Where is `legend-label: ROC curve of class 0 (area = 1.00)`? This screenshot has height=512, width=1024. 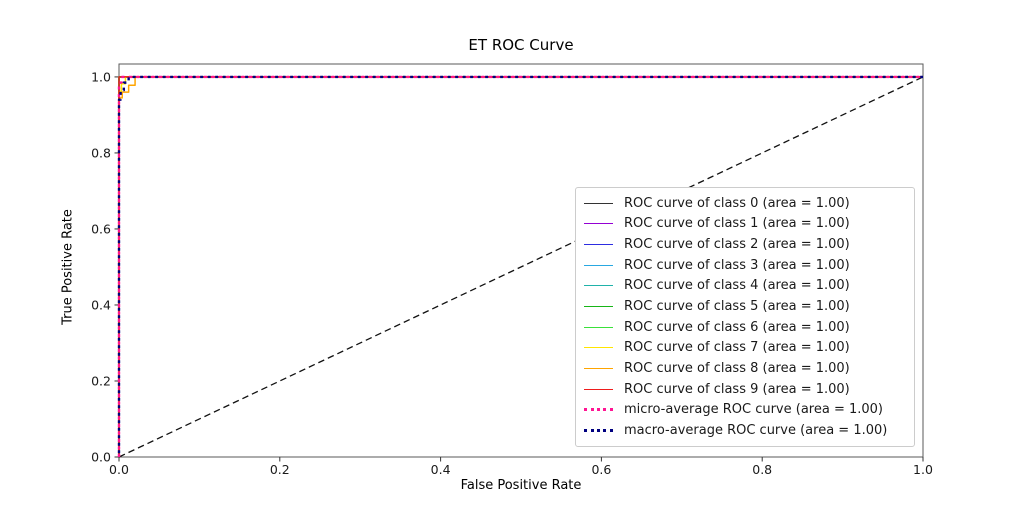
legend-label: ROC curve of class 0 (area = 1.00) is located at coordinates (737, 203).